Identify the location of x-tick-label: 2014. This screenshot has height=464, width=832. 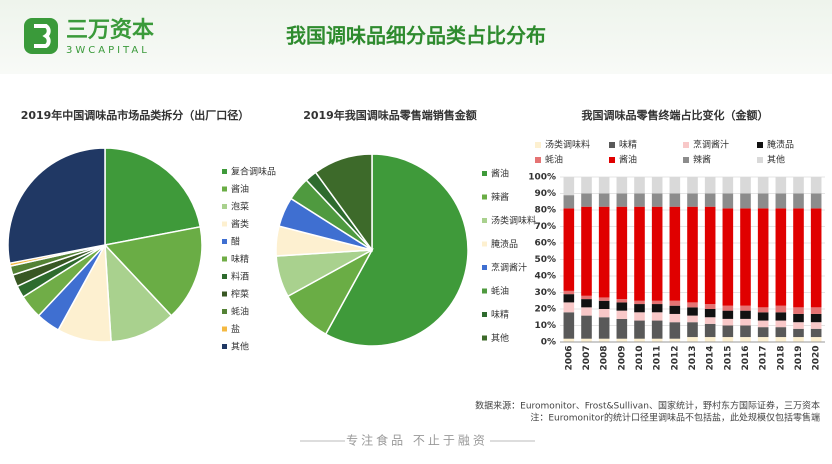
(711, 357).